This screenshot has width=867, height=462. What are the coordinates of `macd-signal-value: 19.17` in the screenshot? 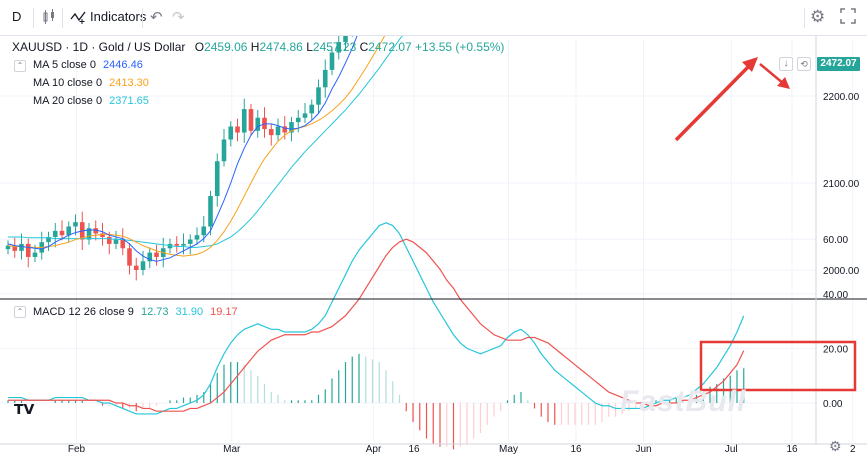 It's located at (224, 312).